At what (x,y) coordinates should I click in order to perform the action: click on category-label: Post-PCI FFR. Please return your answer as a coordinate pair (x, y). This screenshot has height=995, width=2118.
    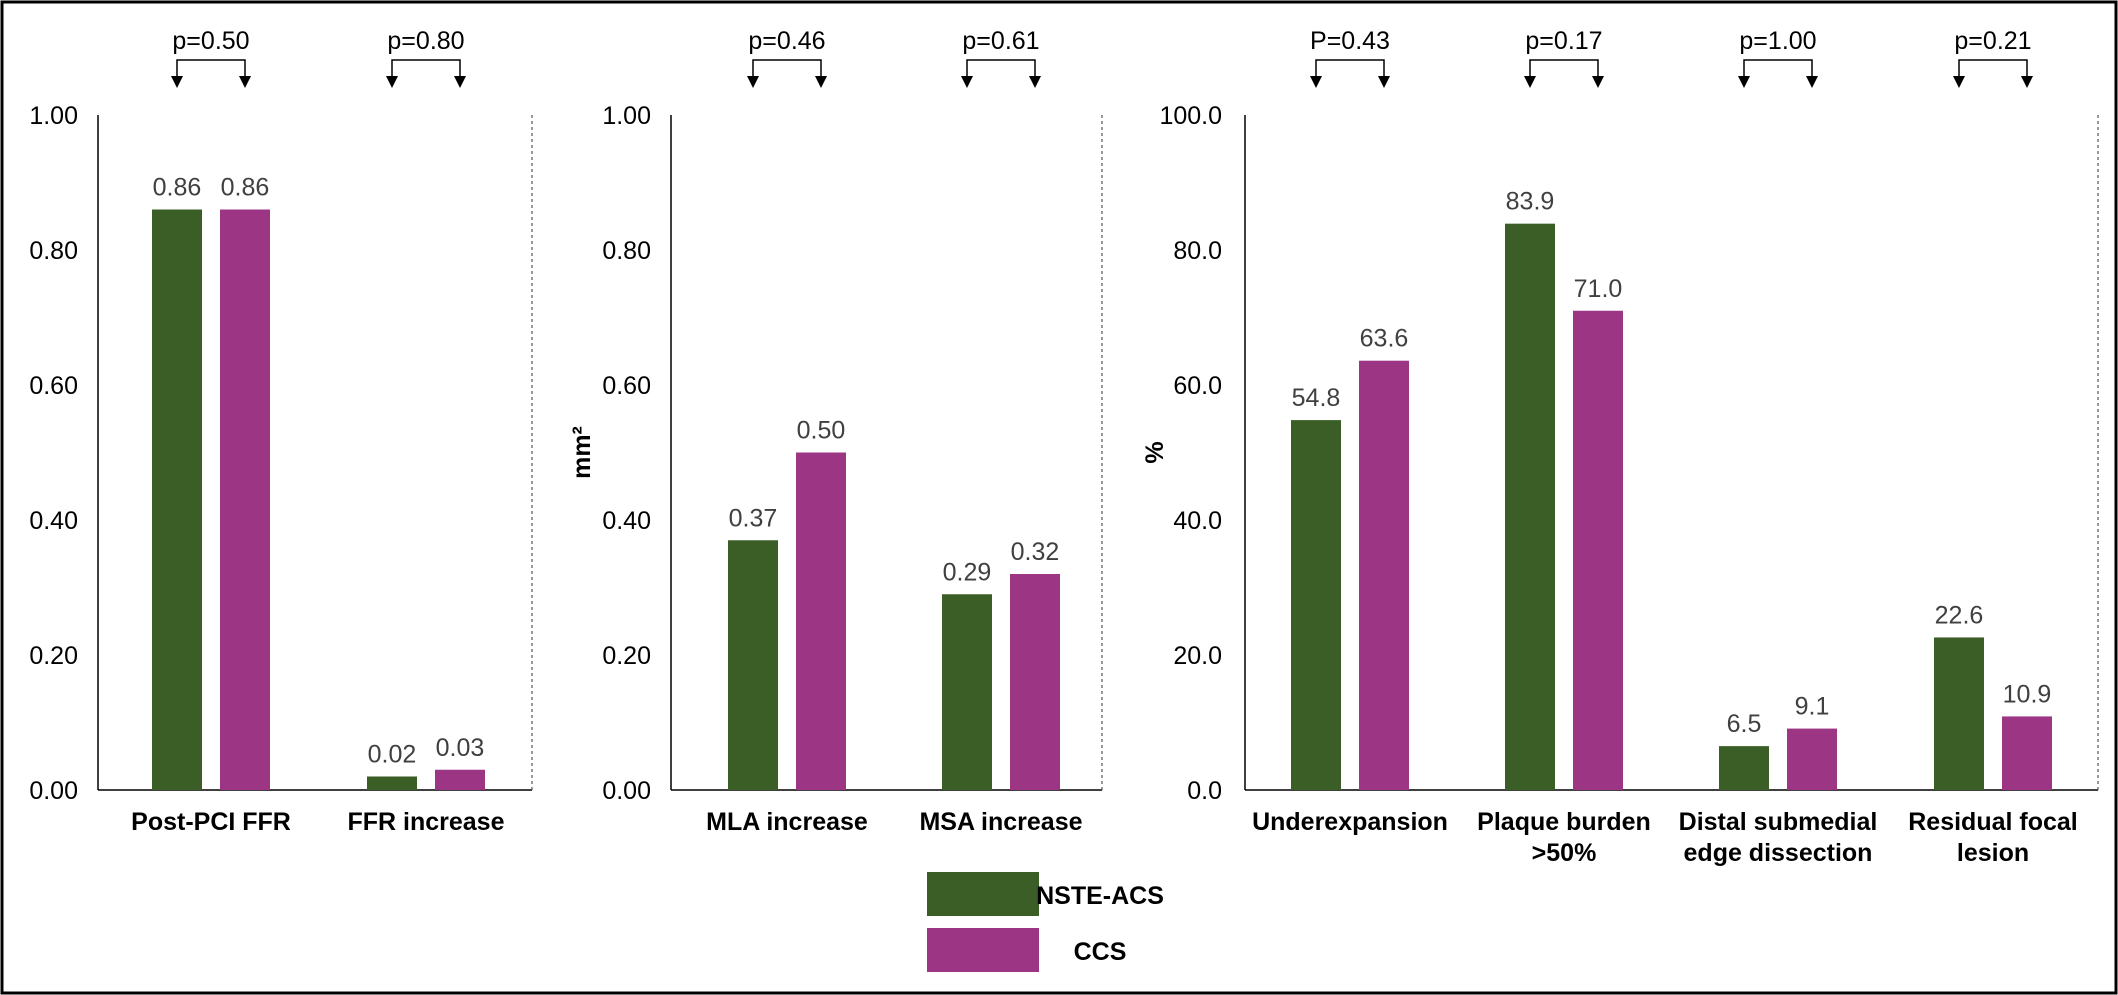
    Looking at the image, I should click on (211, 822).